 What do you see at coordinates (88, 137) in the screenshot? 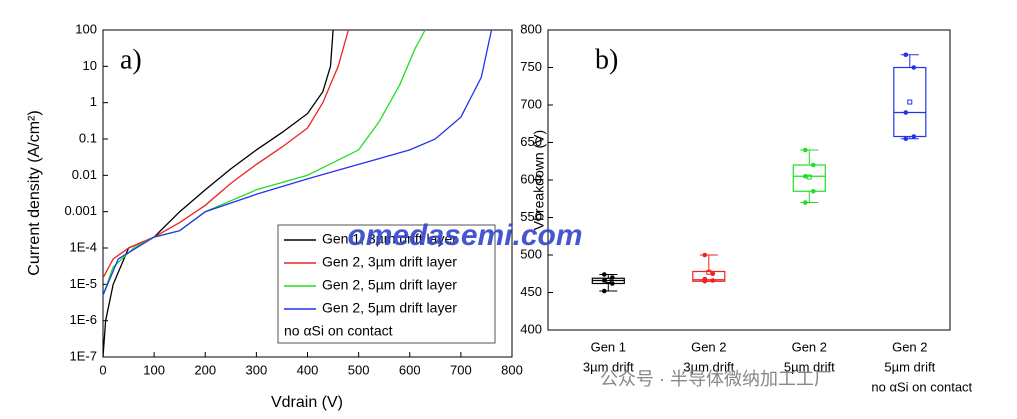
I see `y-tick-label: 0.1` at bounding box center [88, 137].